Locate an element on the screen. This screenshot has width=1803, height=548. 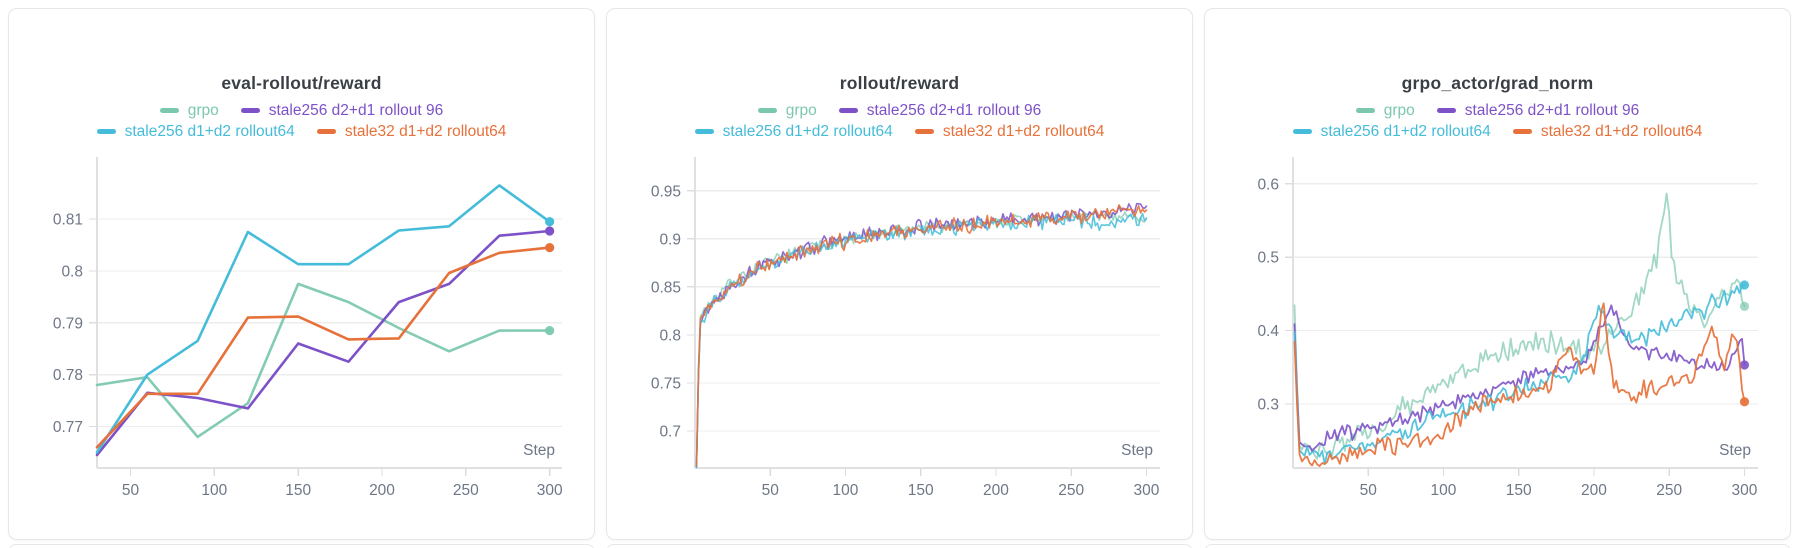
y-tick-label: 0.78 is located at coordinates (68, 375).